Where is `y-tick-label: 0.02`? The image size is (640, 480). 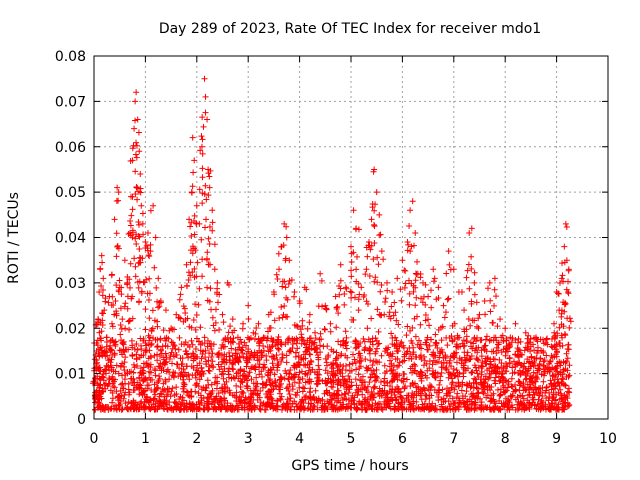 y-tick-label: 0.02 is located at coordinates (70, 329).